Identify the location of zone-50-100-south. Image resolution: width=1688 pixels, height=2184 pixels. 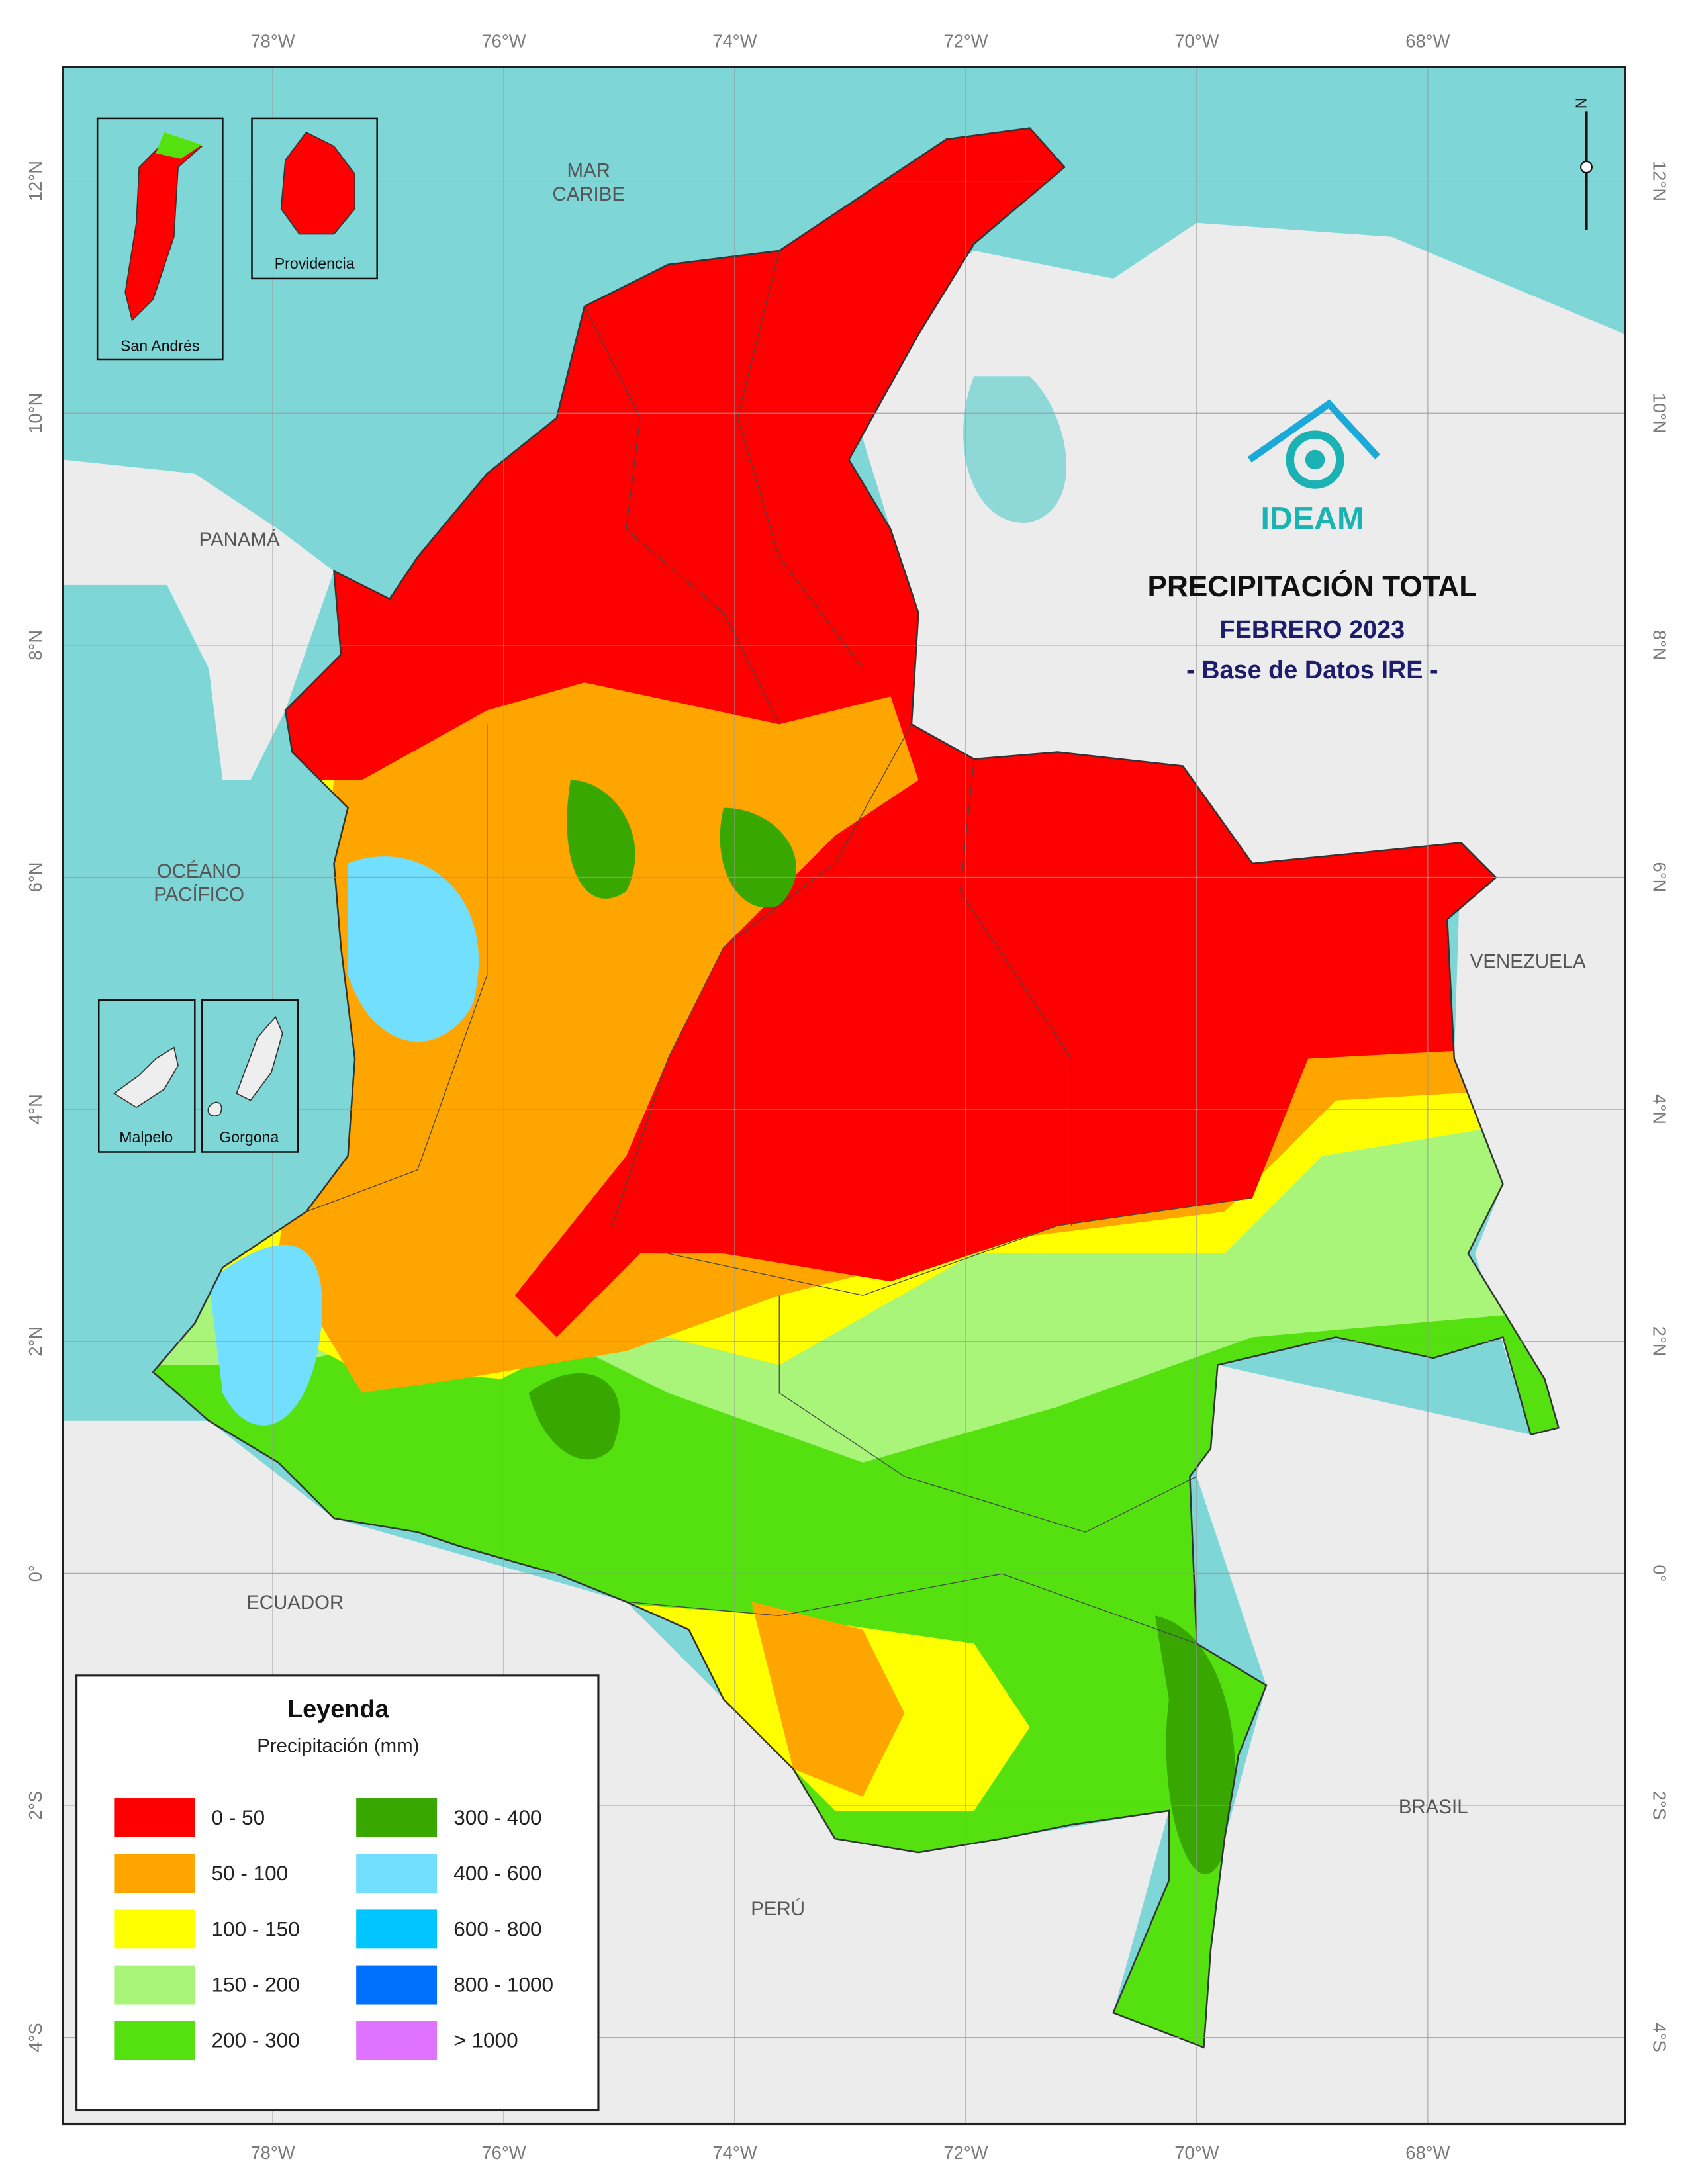
(828, 1699).